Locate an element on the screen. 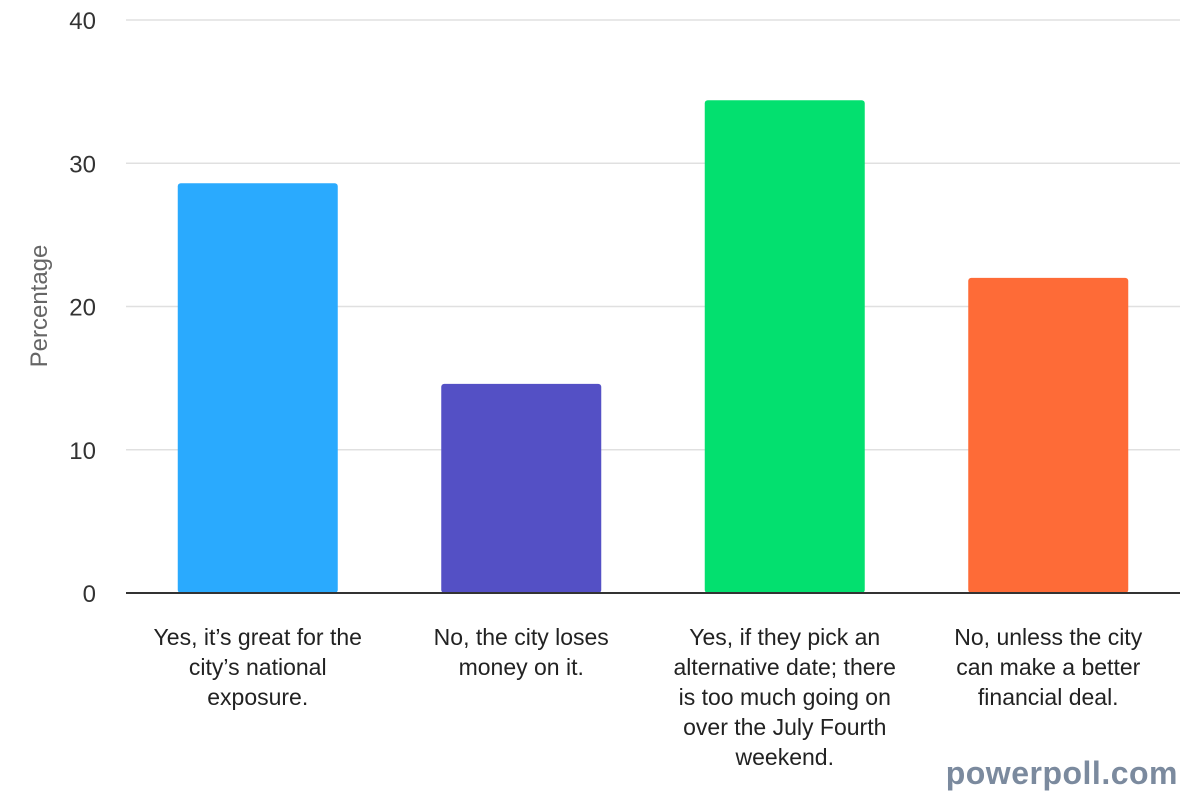  y-axis-label: Percentage is located at coordinates (39, 306).